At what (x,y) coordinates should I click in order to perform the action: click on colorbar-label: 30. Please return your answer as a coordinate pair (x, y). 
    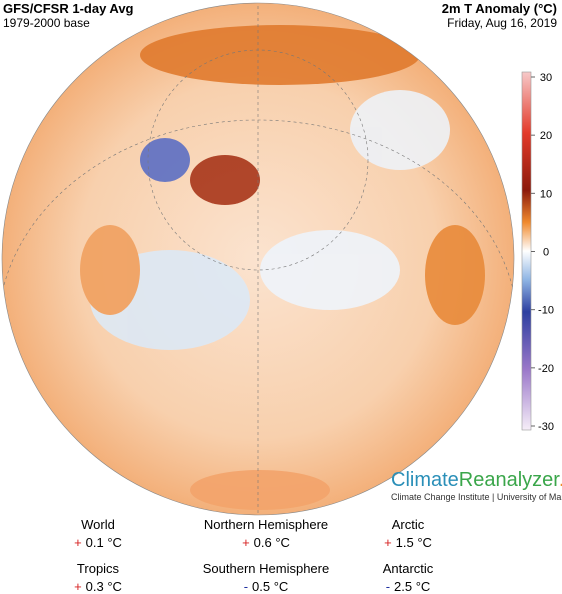
    Looking at the image, I should click on (546, 78).